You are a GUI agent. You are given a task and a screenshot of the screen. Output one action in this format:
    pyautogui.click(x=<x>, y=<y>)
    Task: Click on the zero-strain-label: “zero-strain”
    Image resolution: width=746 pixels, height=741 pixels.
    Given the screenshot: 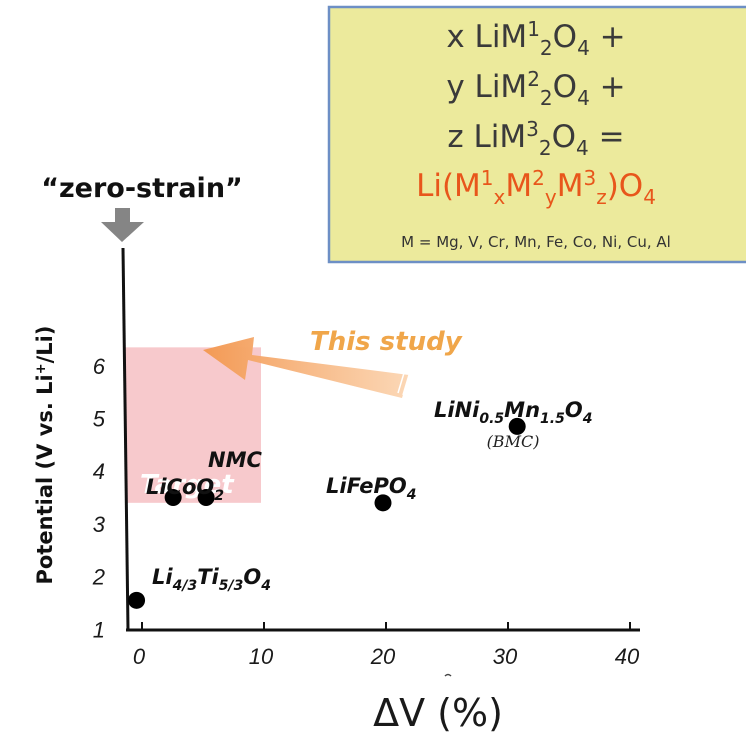 What is the action you would take?
    pyautogui.click(x=142, y=188)
    